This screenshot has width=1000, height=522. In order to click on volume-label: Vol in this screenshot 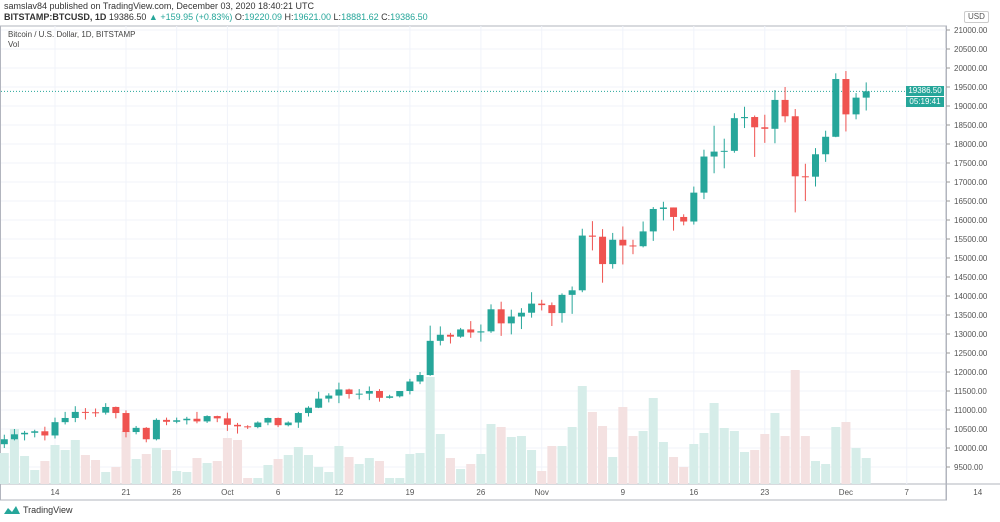, I will do `click(14, 44)`.